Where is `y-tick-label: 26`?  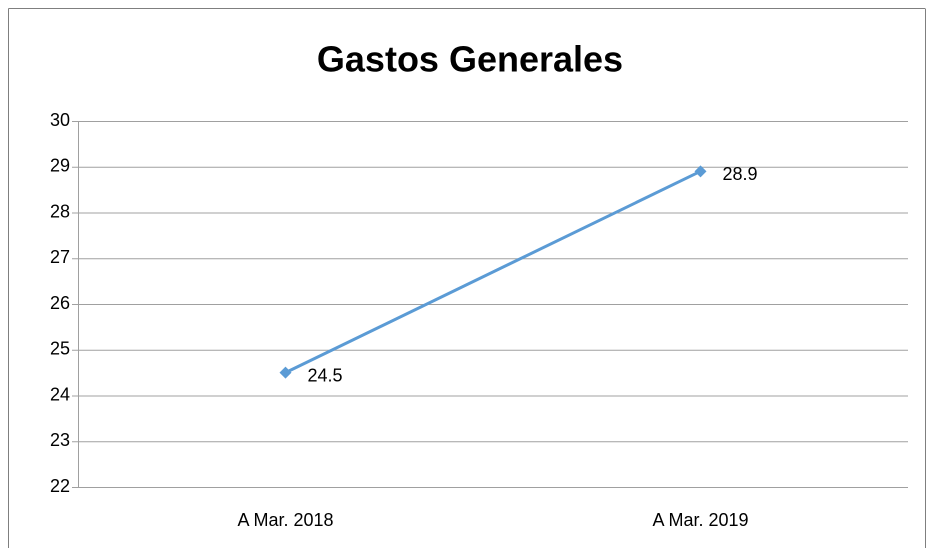
y-tick-label: 26 is located at coordinates (60, 303).